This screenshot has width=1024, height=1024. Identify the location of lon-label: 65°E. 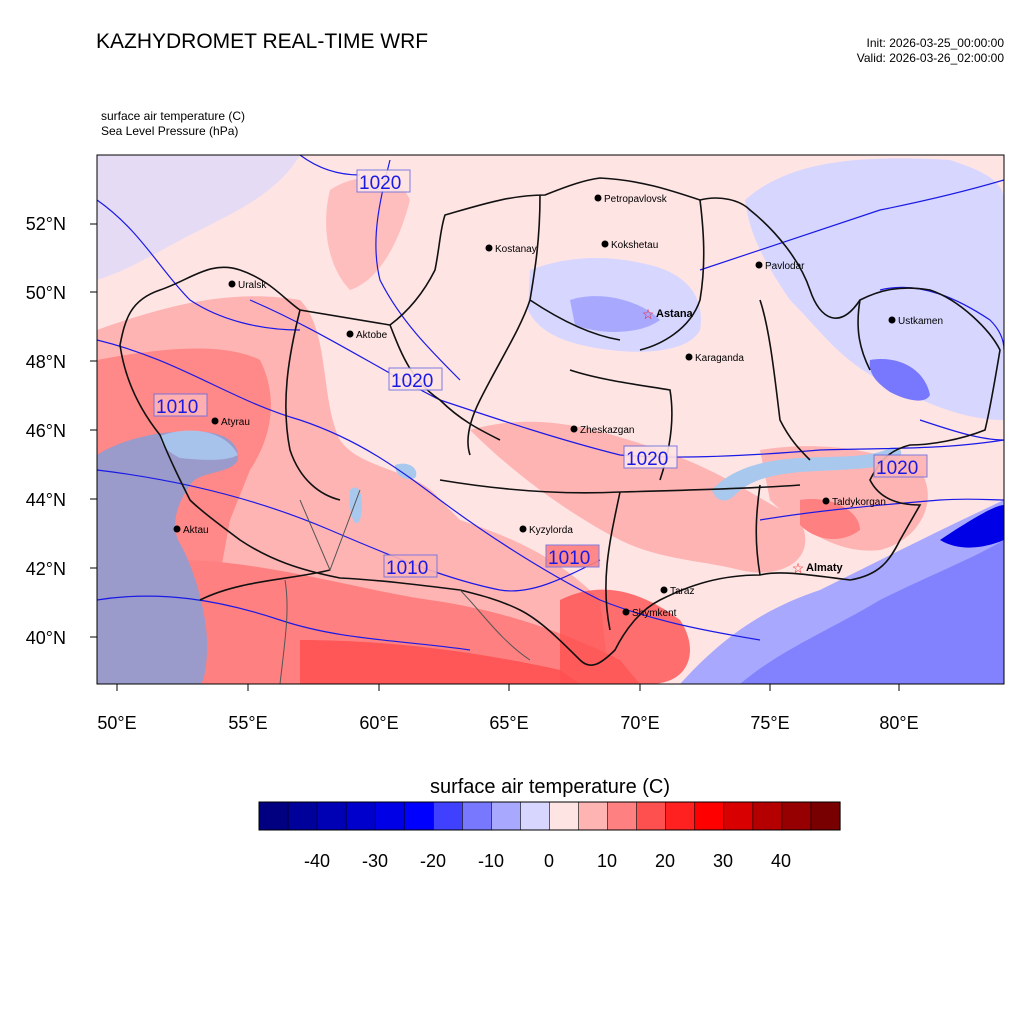
(508, 723).